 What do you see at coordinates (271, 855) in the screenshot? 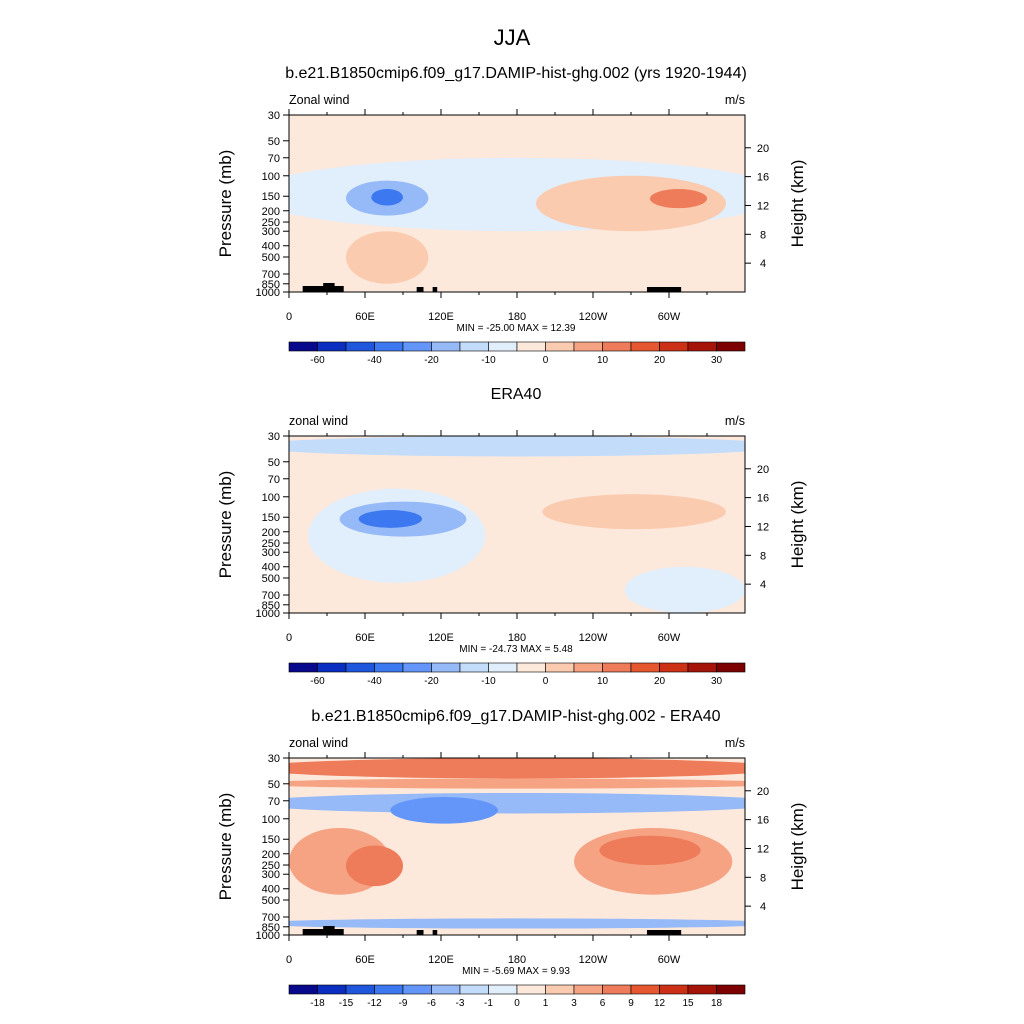
I see `y-tick-label: 200` at bounding box center [271, 855].